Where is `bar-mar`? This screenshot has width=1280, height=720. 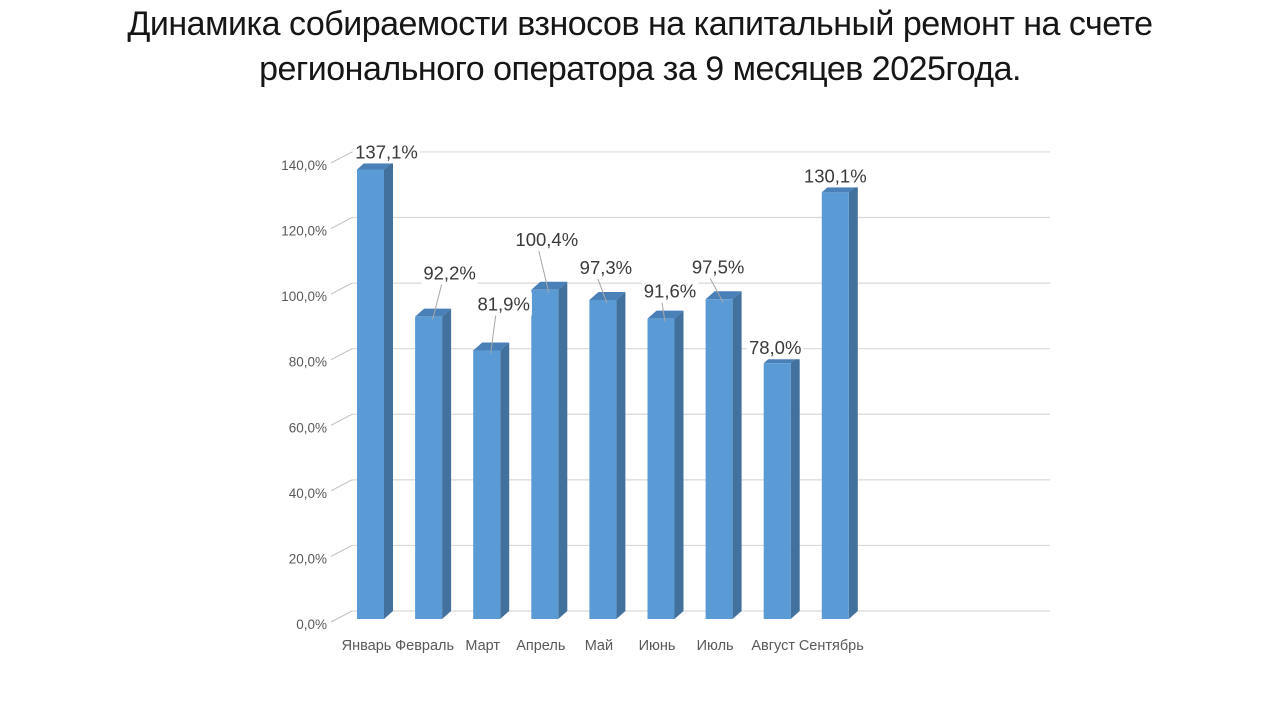
bar-mar is located at coordinates (491, 480).